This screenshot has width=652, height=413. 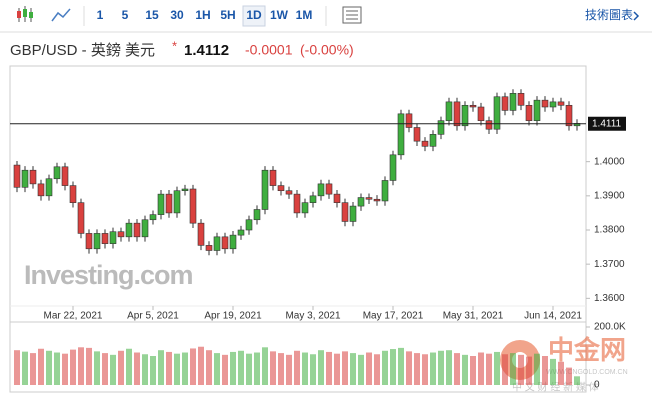 I want to click on y-tick-label: 1.3900, so click(x=609, y=195).